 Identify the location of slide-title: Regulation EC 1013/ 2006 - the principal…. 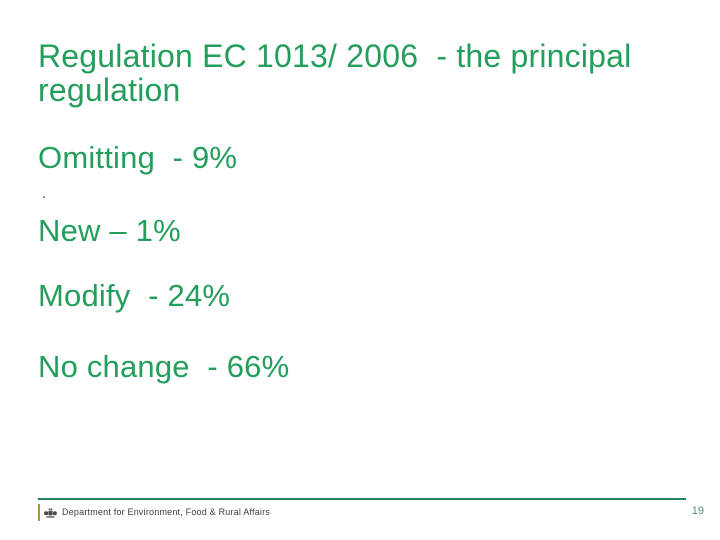
(335, 73).